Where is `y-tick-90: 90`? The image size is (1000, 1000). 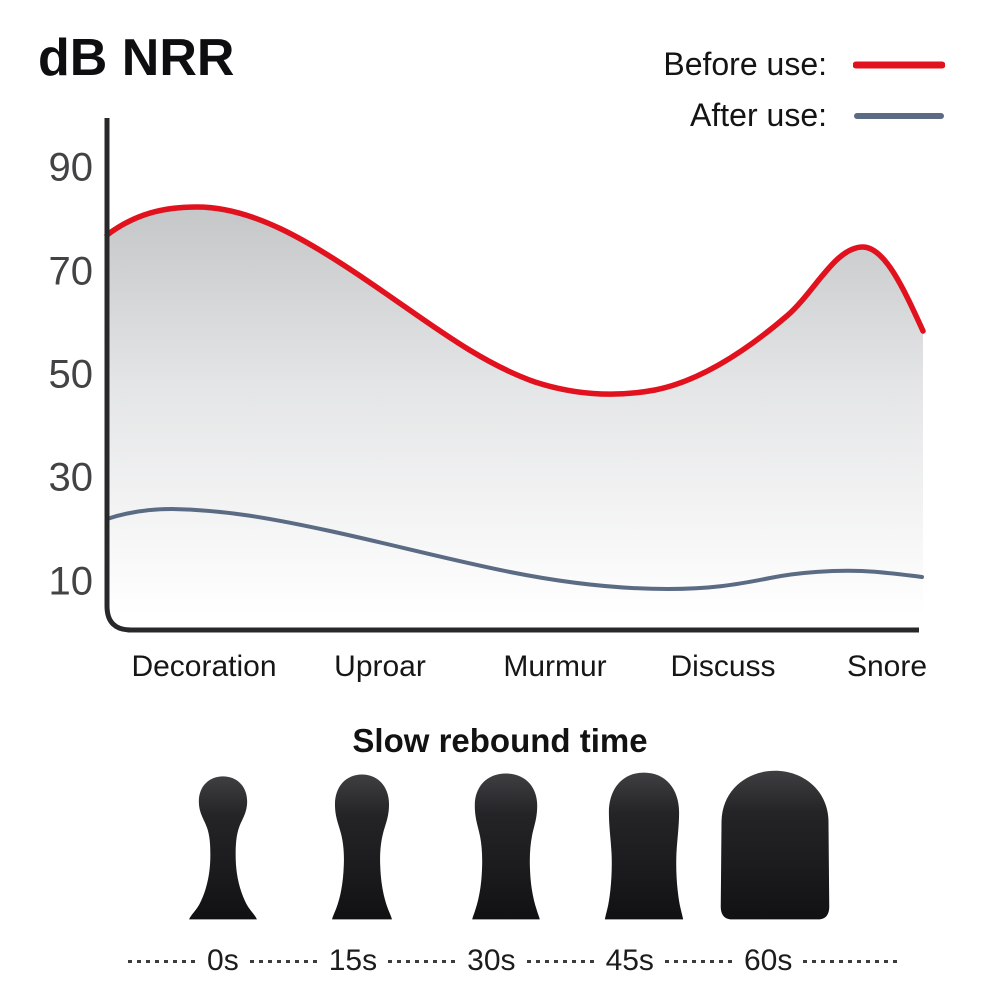 y-tick-90: 90 is located at coordinates (71, 167).